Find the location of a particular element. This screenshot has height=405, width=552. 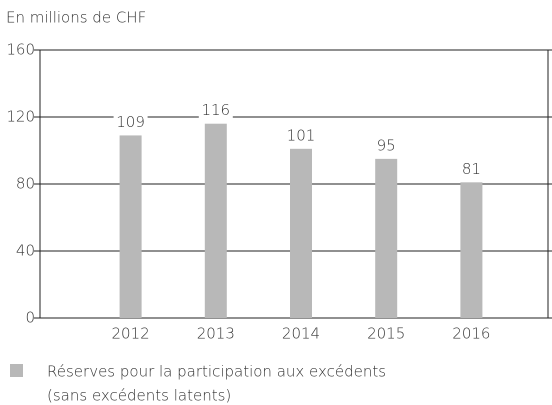

x-tick-label: 2014 is located at coordinates (301, 334).